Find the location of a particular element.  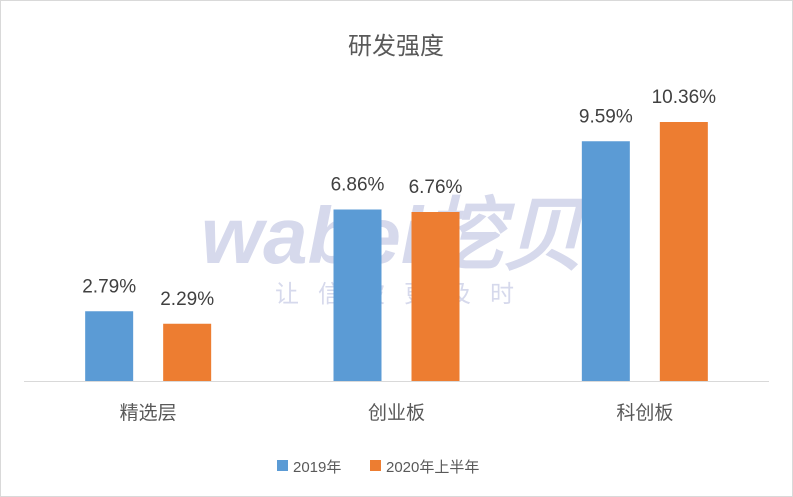

watermark-brand: wabei挖贝 is located at coordinates (394, 235).